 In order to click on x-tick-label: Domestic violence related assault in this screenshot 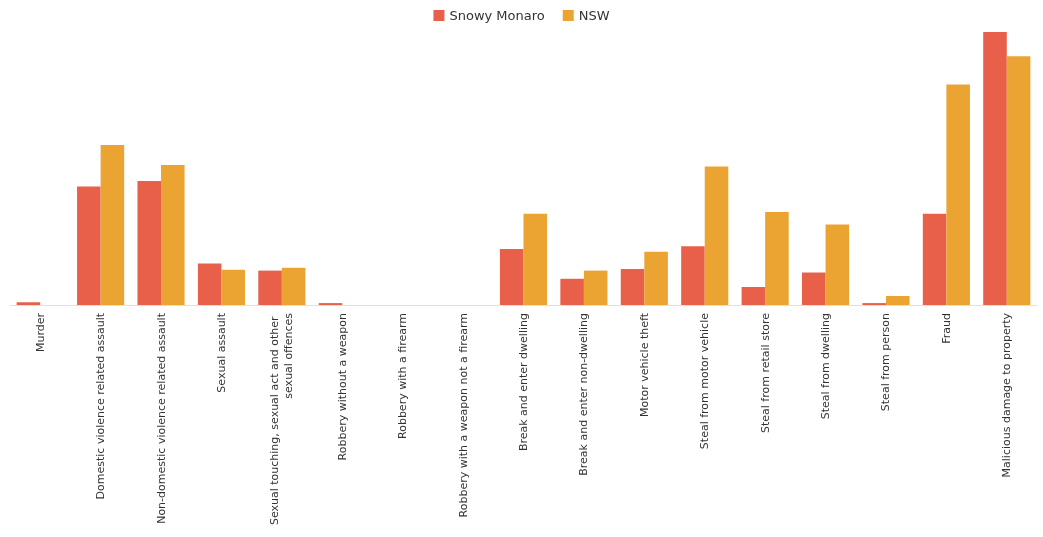, I will do `click(101, 406)`.